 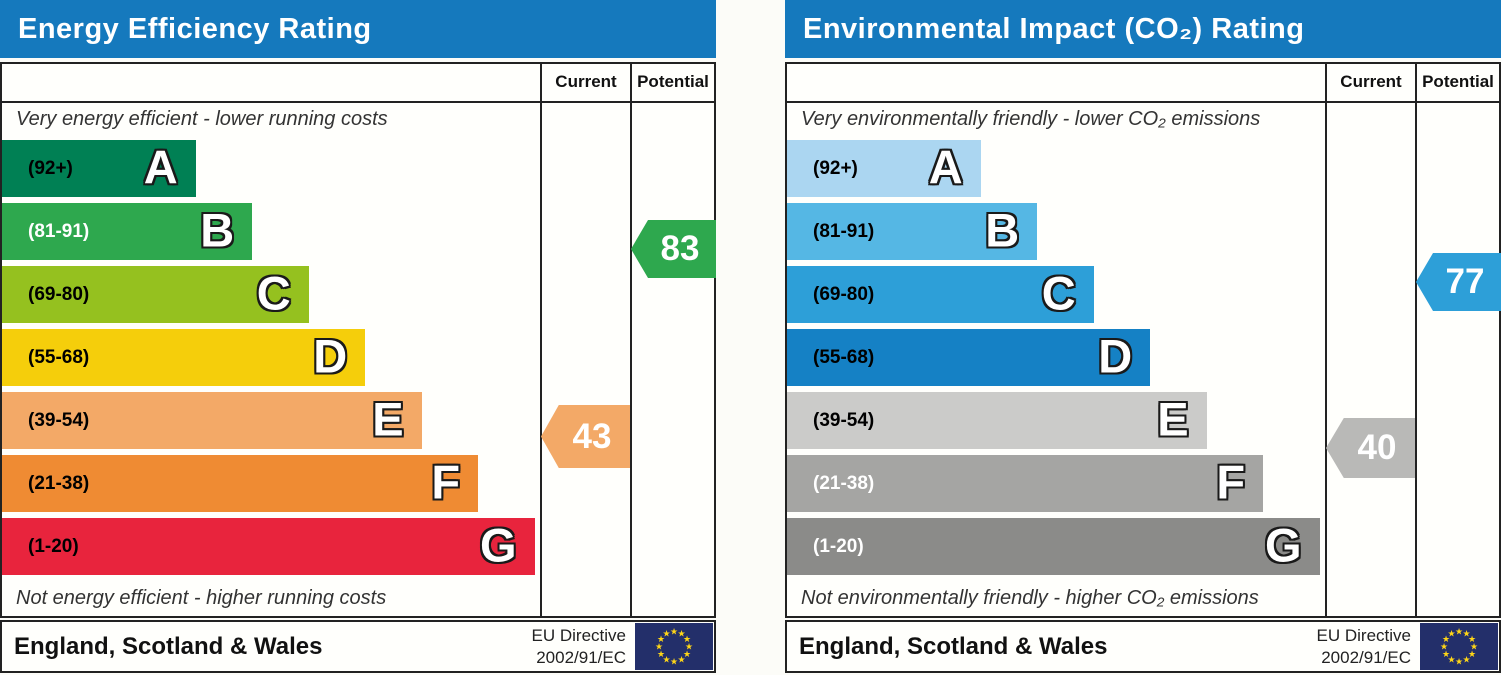 I want to click on eu-directive-line2: 2002/91/EC, so click(x=1366, y=657).